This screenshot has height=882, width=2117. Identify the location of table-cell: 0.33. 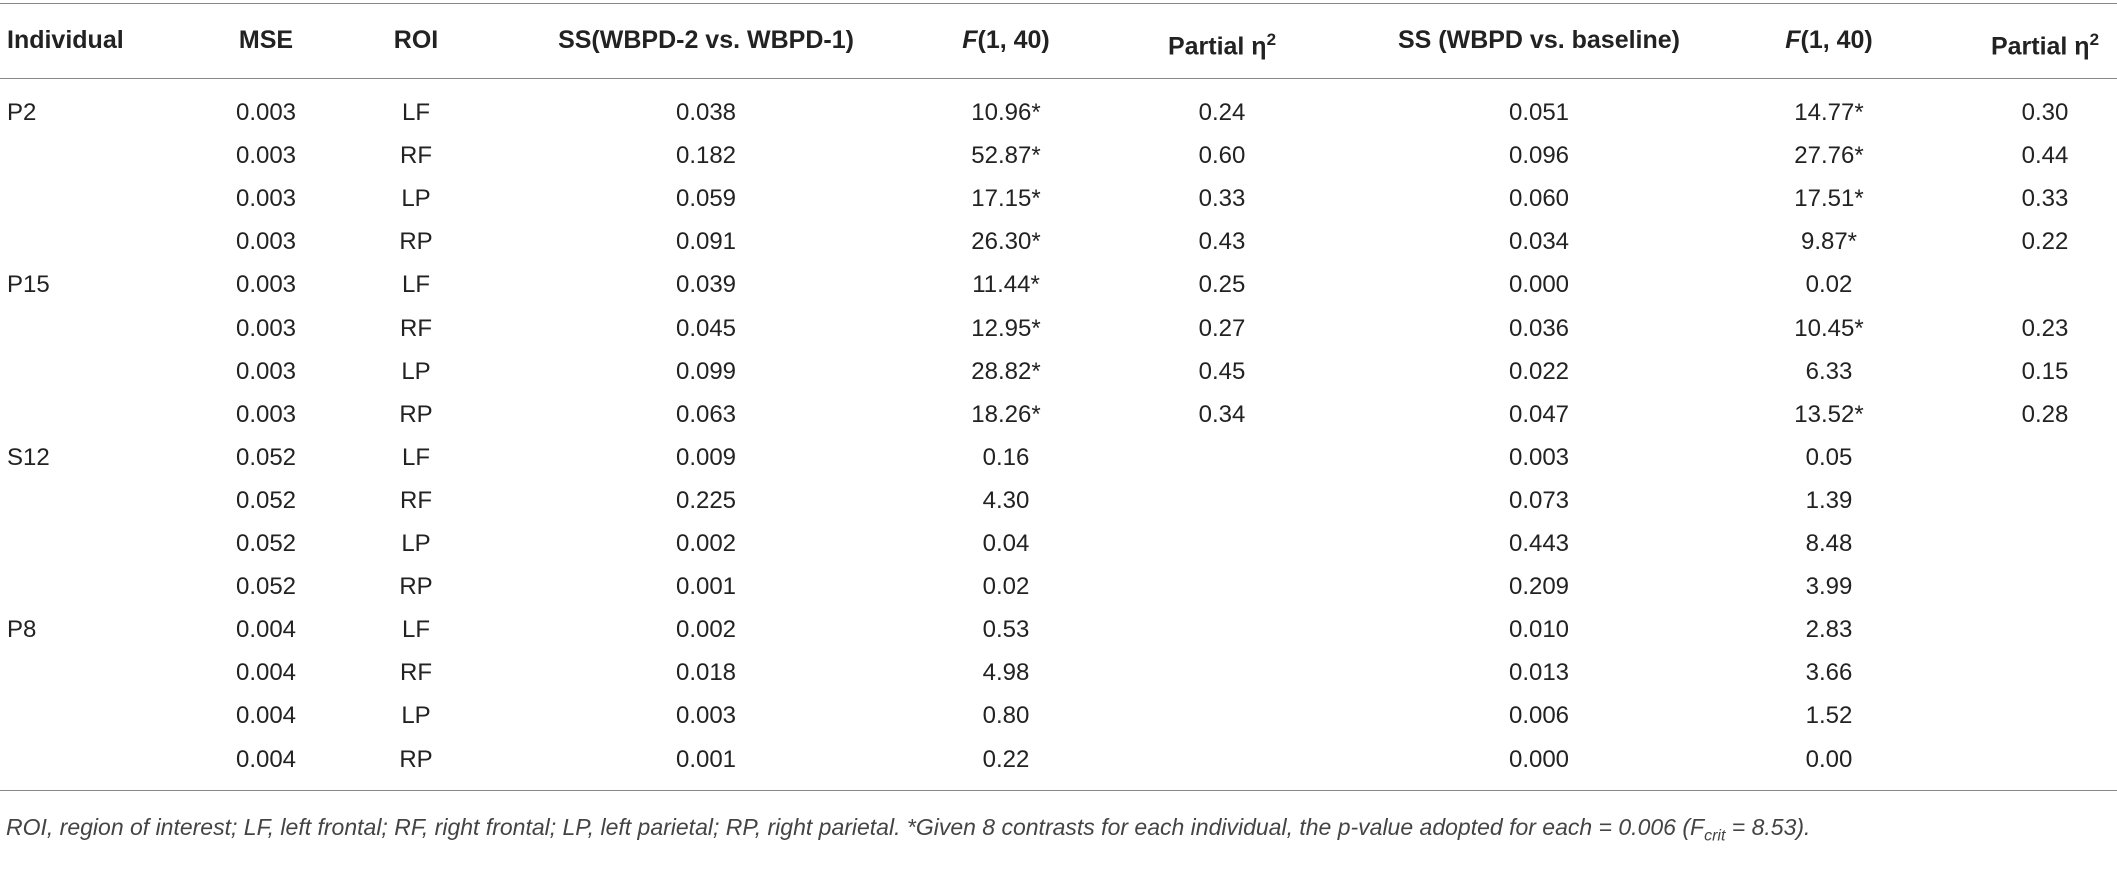
(1222, 199).